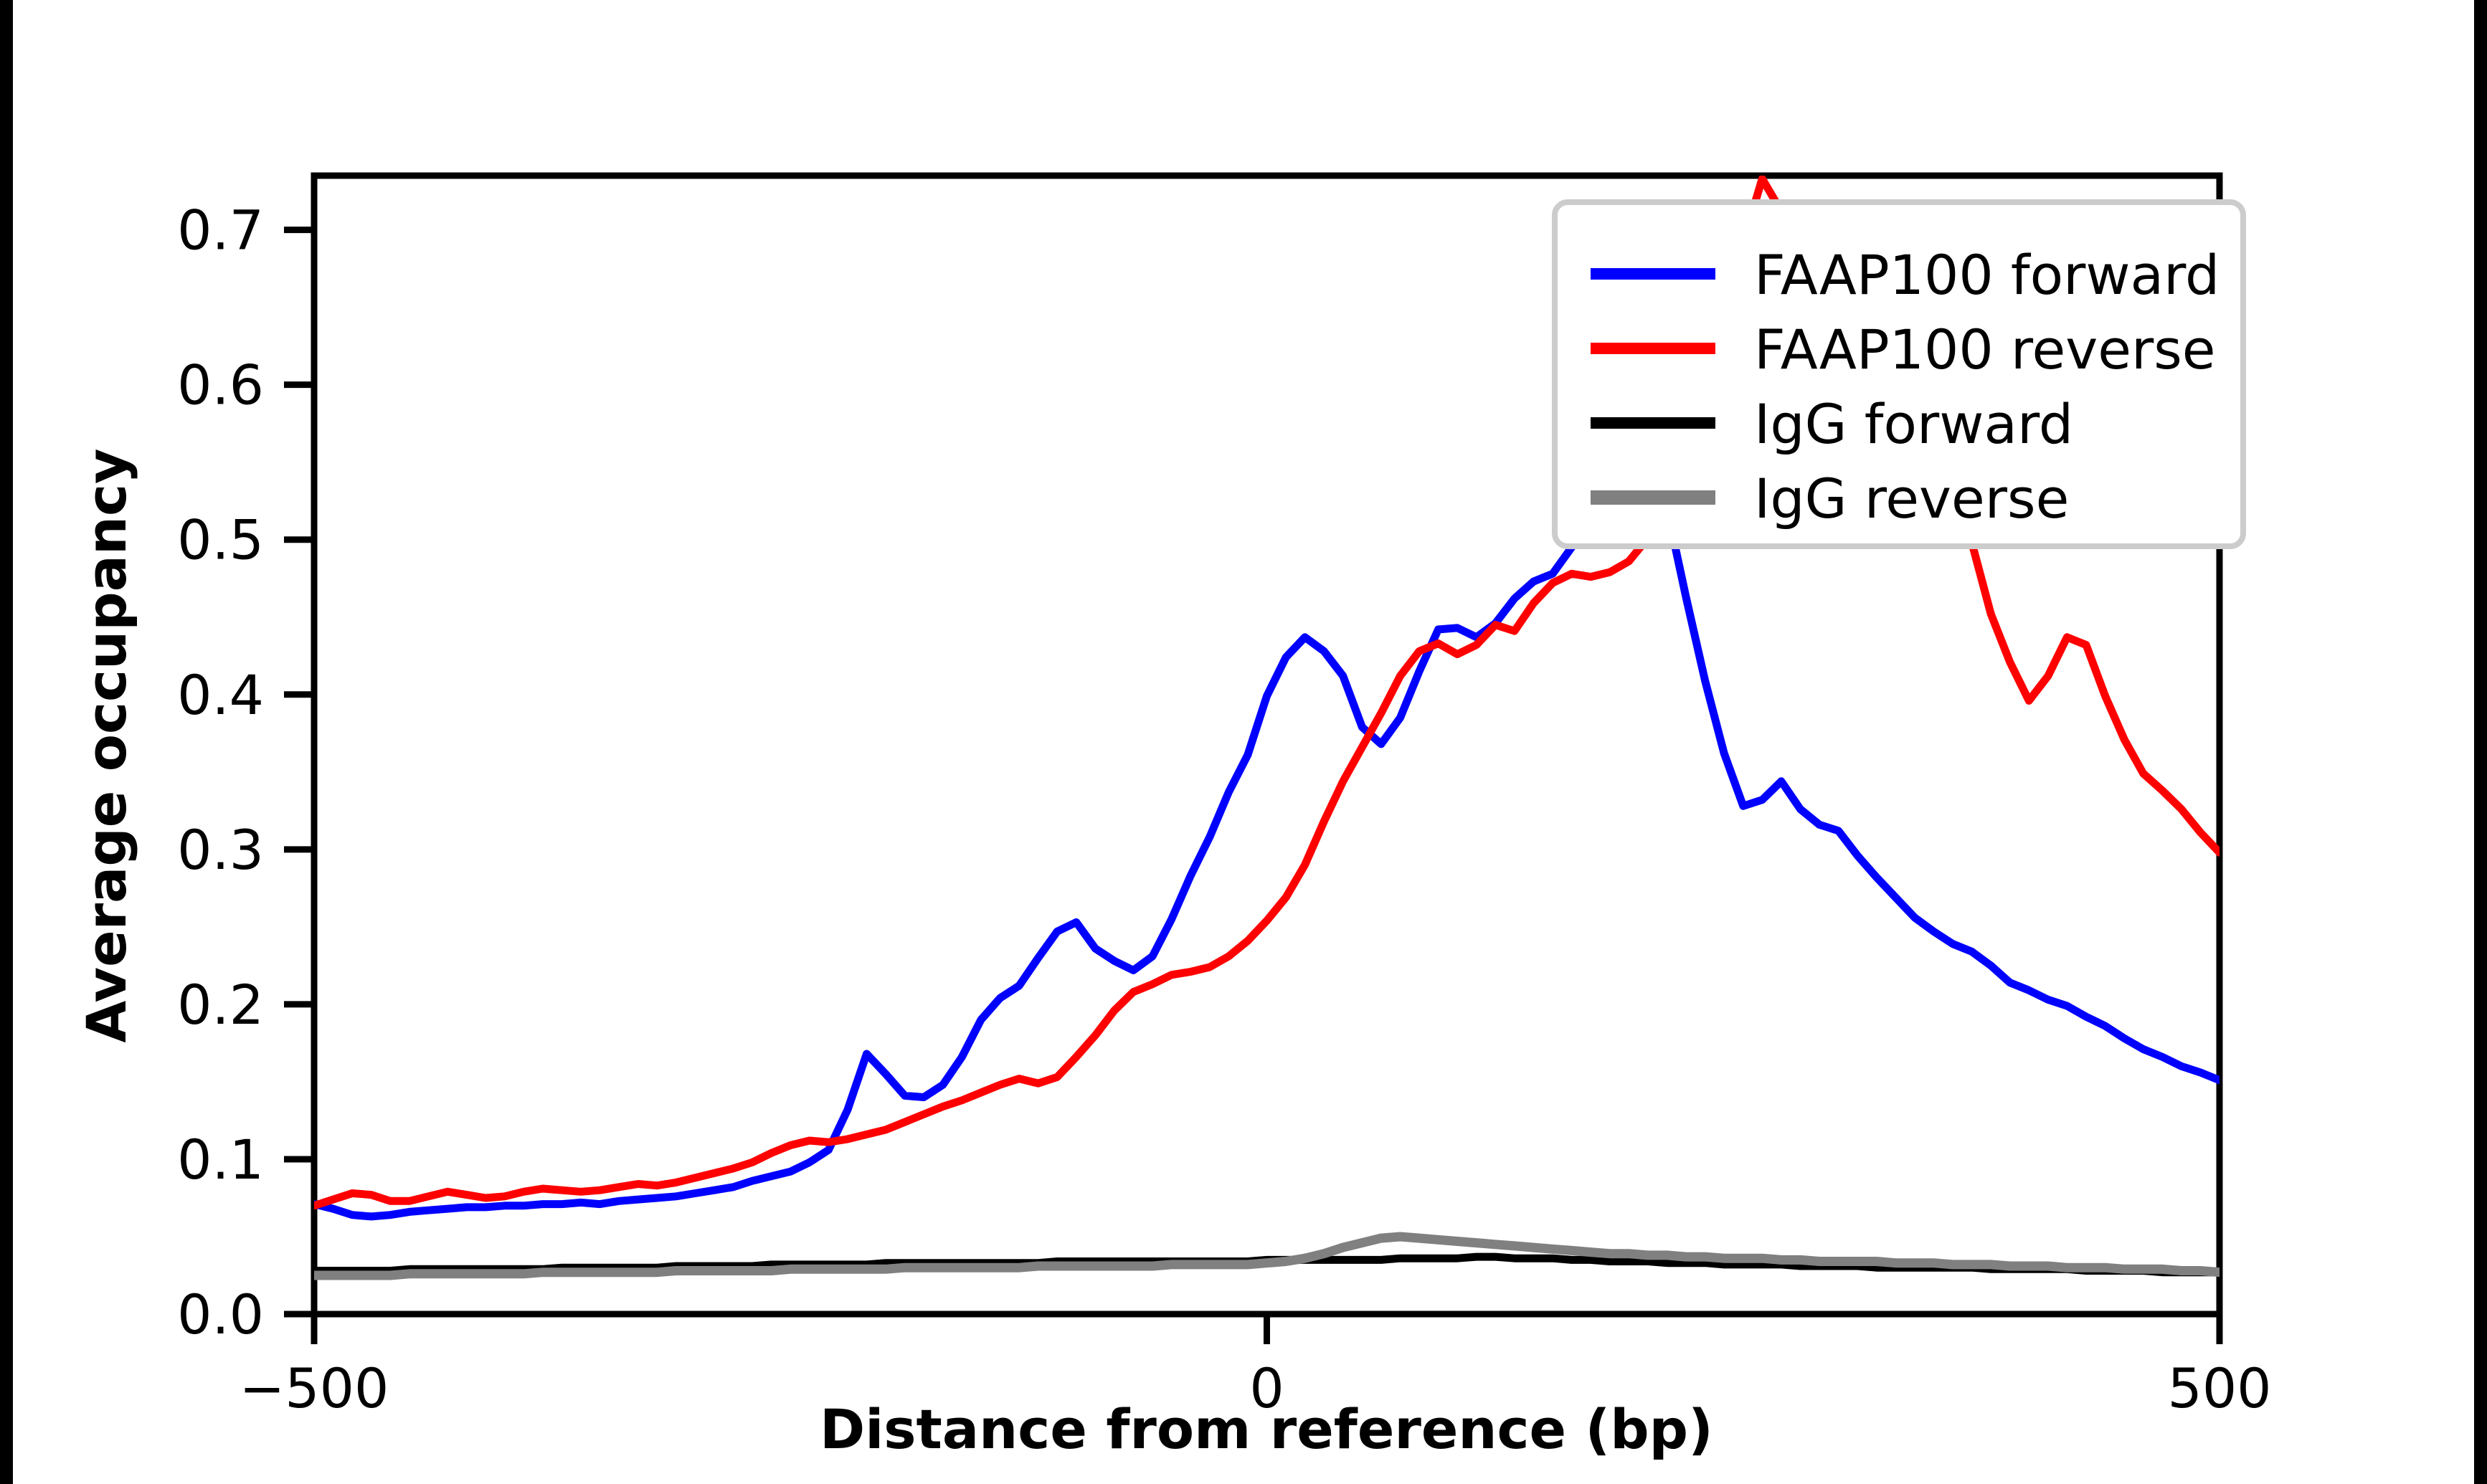 Image resolution: width=2487 pixels, height=1484 pixels. What do you see at coordinates (315, 1388) in the screenshot?
I see `x-tick-label: −500` at bounding box center [315, 1388].